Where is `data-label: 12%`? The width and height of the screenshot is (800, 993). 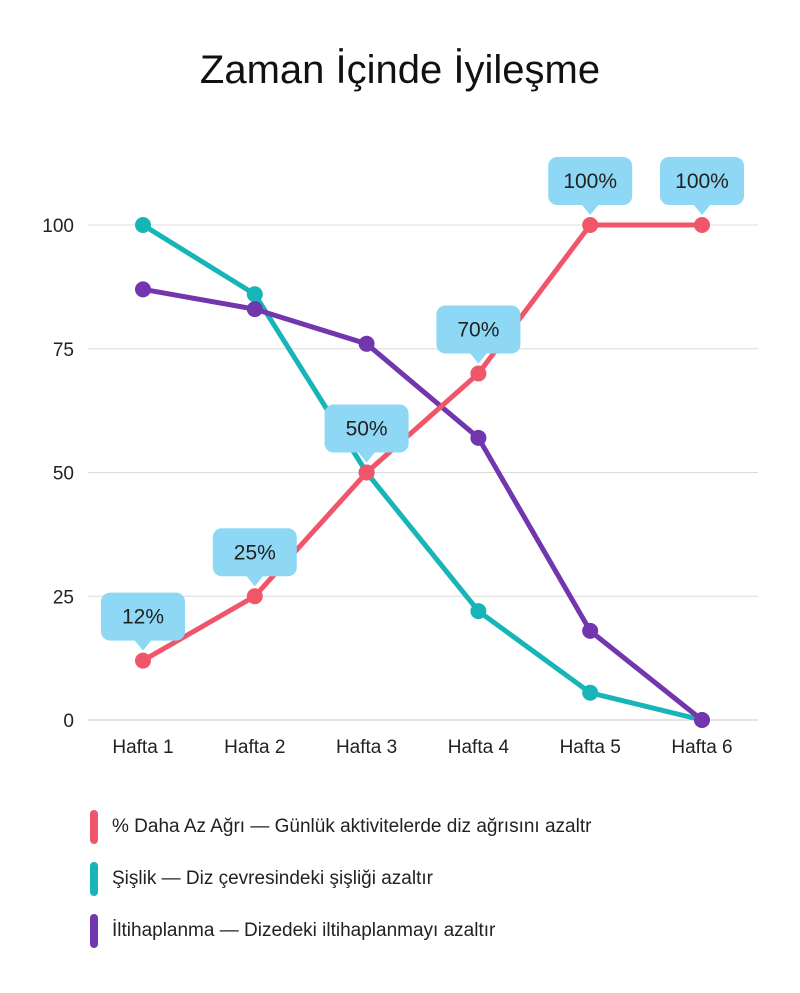 data-label: 12% is located at coordinates (143, 617).